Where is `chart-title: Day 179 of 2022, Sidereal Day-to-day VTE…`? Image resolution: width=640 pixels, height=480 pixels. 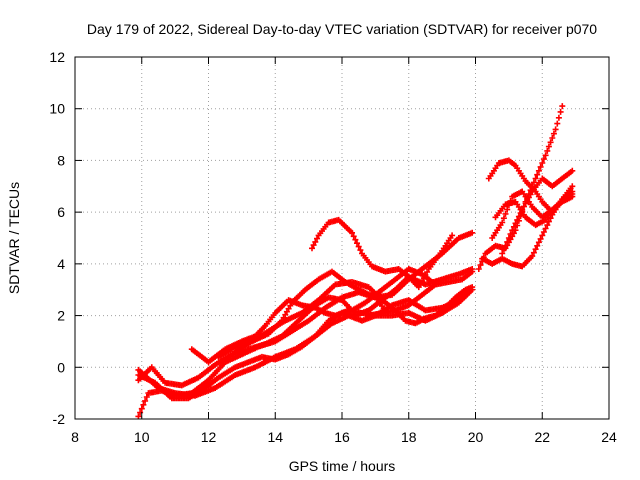 chart-title: Day 179 of 2022, Sidereal Day-to-day VTE… is located at coordinates (342, 29).